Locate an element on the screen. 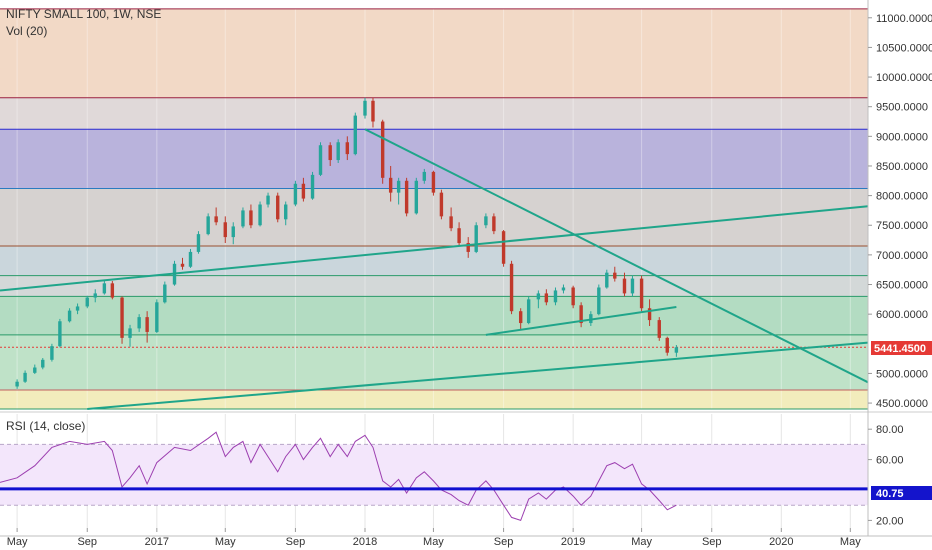 The height and width of the screenshot is (550, 932). volume-legend: Vol (20) is located at coordinates (26, 31).